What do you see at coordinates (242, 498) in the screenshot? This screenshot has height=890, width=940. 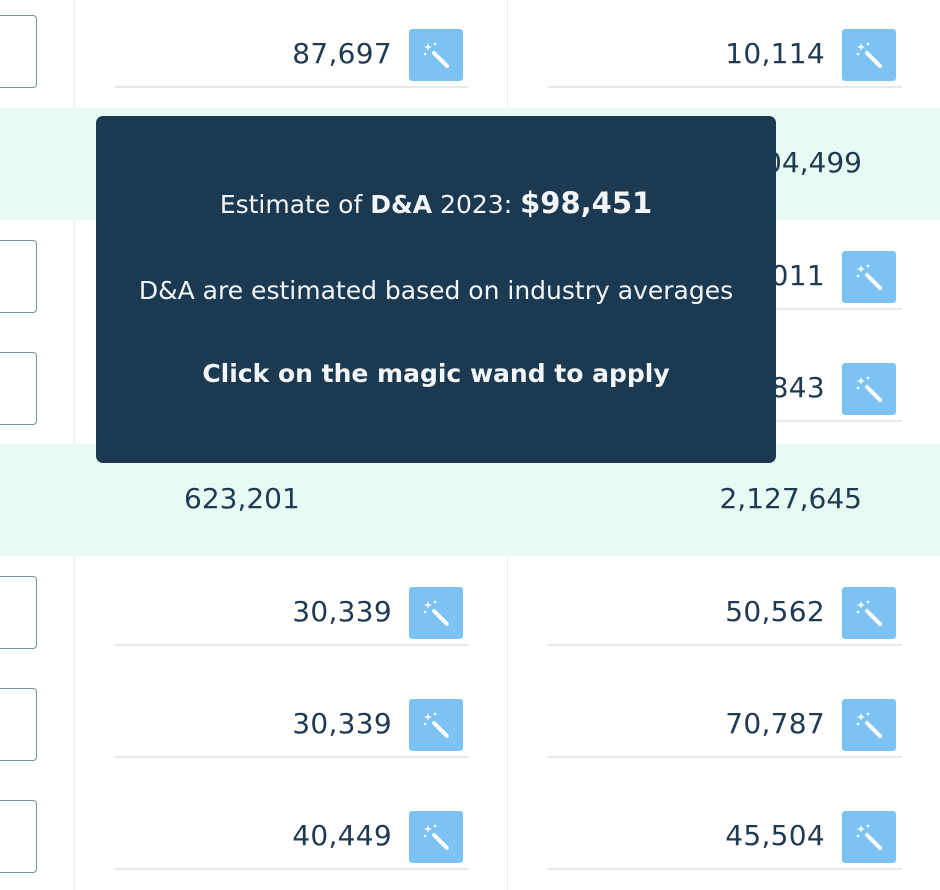 I see `total-value: 623,201` at bounding box center [242, 498].